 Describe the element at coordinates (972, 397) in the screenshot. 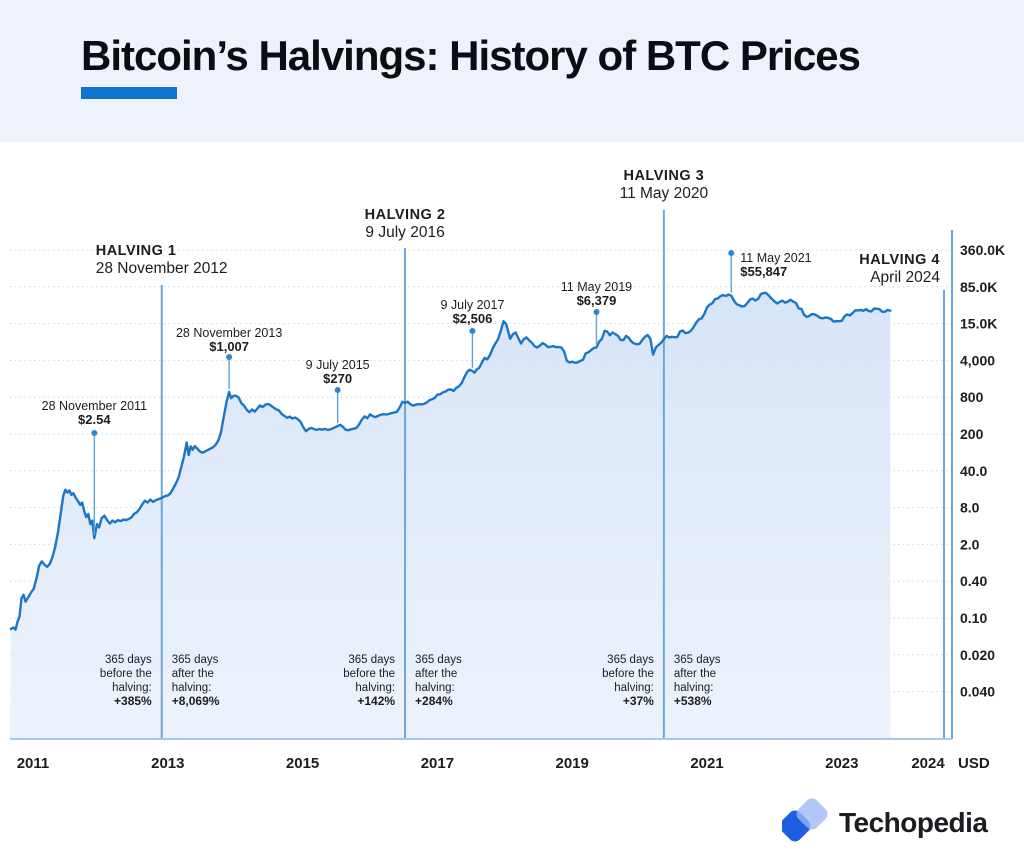

I see `y-tick-label: 800` at that location.